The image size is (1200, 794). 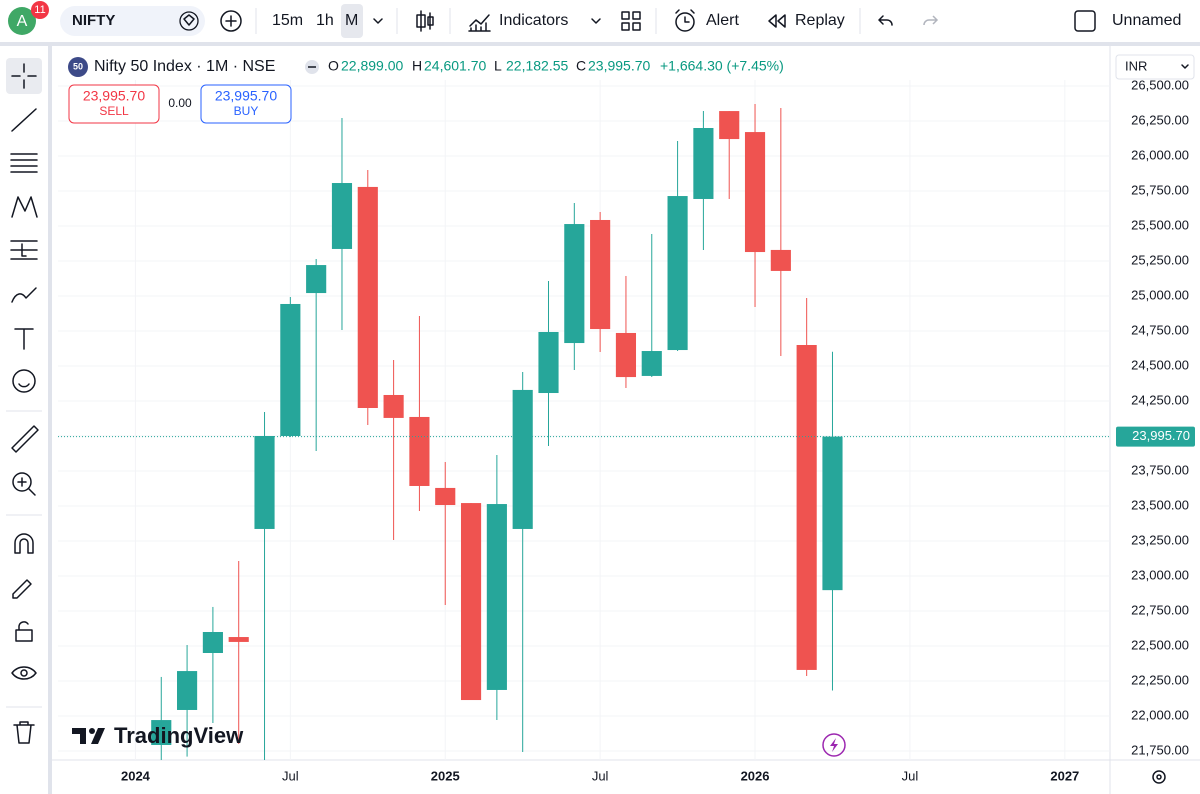 I want to click on ohlc-value: 22,182.55, so click(x=537, y=66).